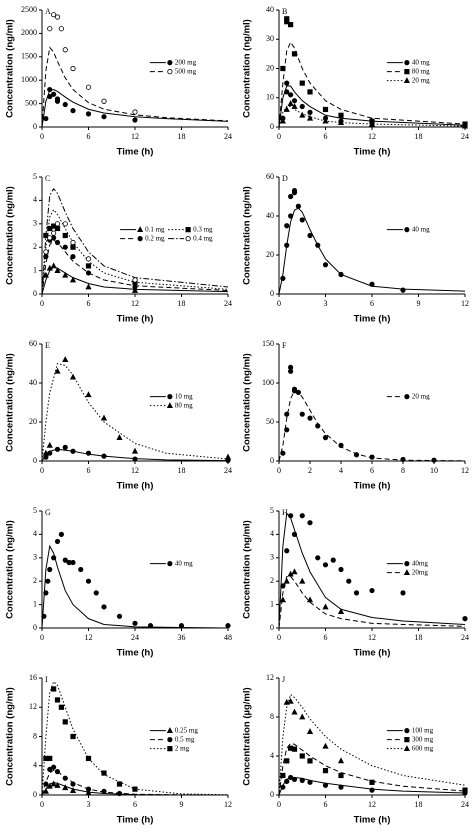 This screenshot has width=474, height=837. What do you see at coordinates (33, 382) in the screenshot?
I see `y-tick-label: 40` at bounding box center [33, 382].